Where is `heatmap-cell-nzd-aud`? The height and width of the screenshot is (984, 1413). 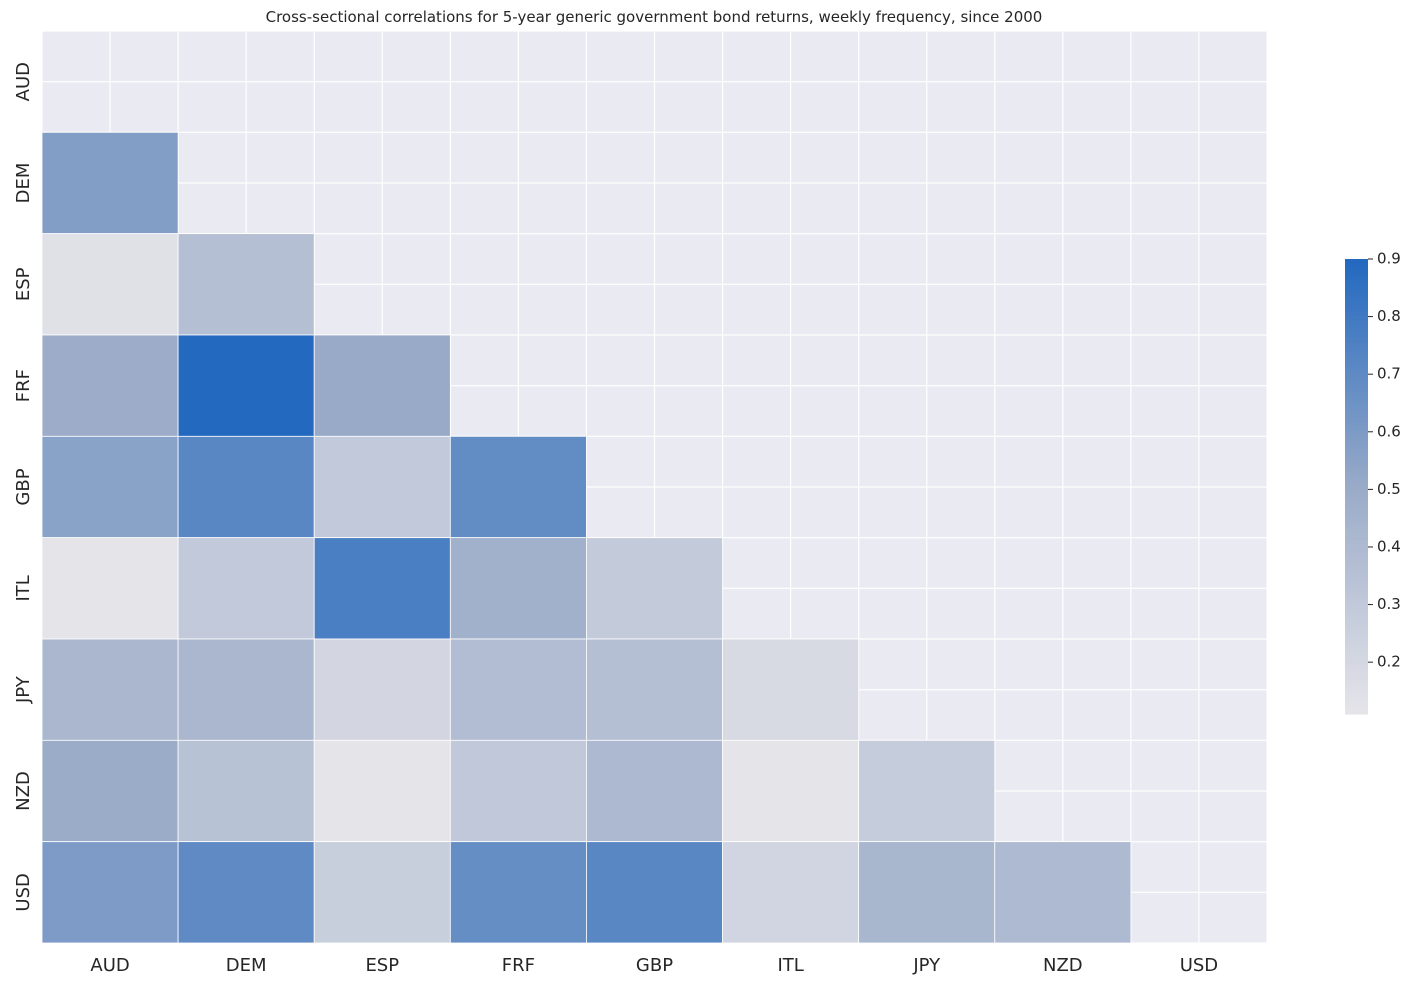
heatmap-cell-nzd-aud is located at coordinates (110, 791).